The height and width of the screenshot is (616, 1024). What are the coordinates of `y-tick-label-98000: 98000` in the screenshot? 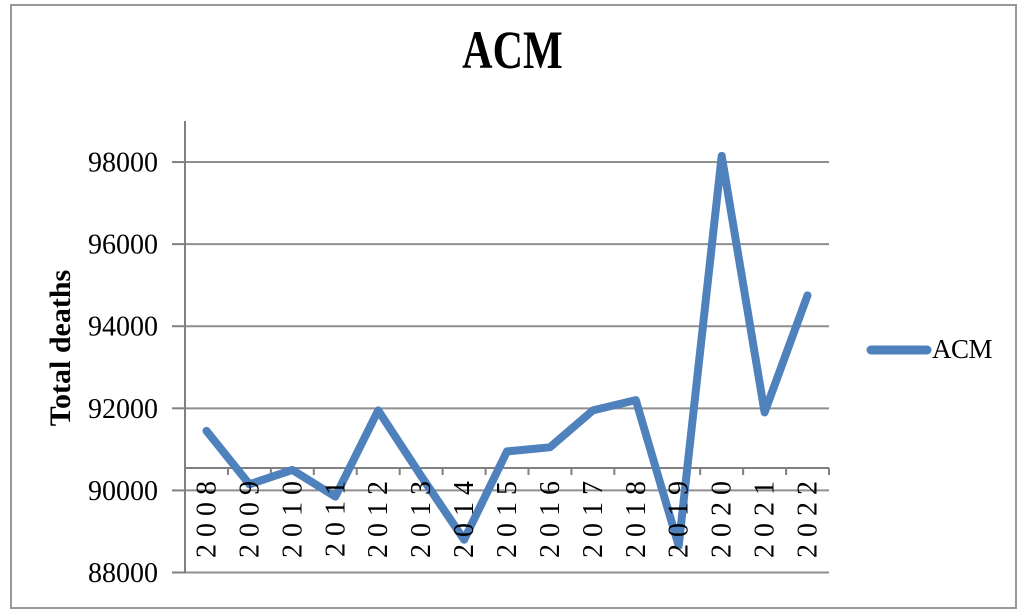 It's located at (123, 163).